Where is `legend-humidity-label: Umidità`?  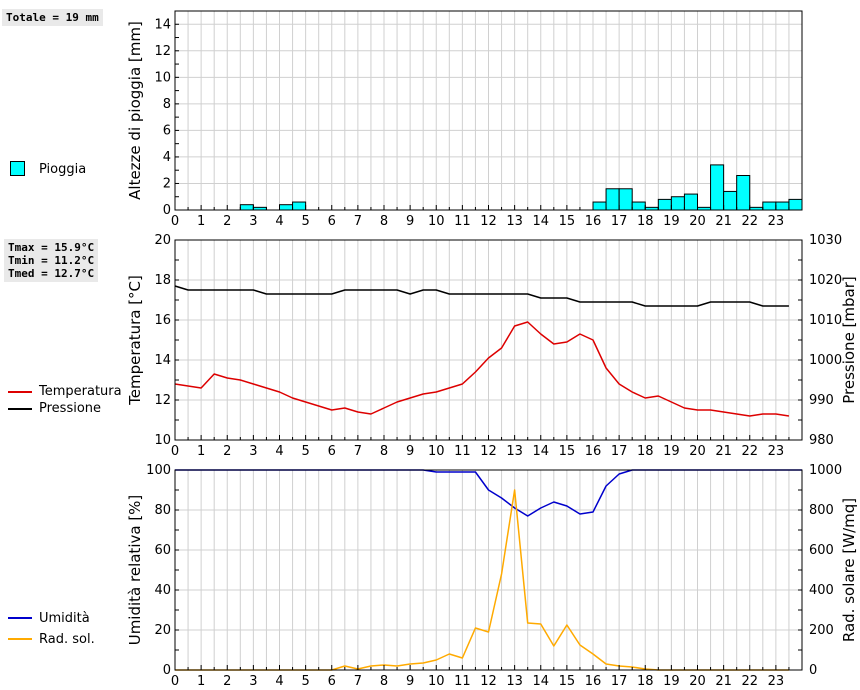
legend-humidity-label: Umidità is located at coordinates (64, 618).